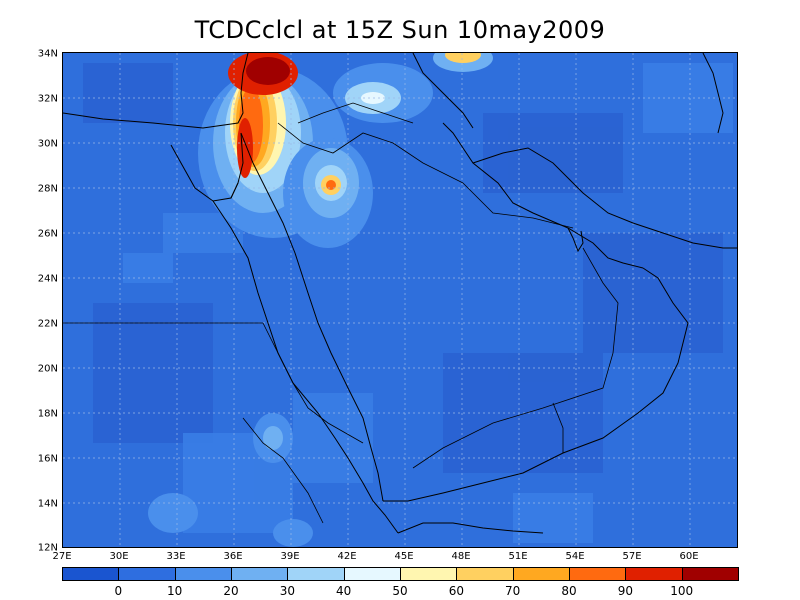  What do you see at coordinates (632, 556) in the screenshot?
I see `x-axis-label-57e: 57E` at bounding box center [632, 556].